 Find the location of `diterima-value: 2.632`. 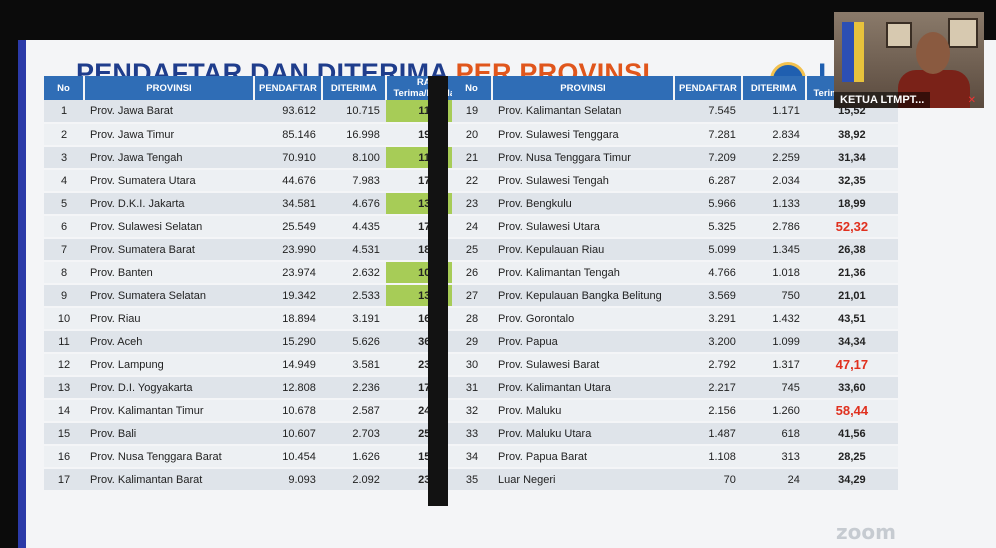

diterima-value: 2.632 is located at coordinates (353, 273).